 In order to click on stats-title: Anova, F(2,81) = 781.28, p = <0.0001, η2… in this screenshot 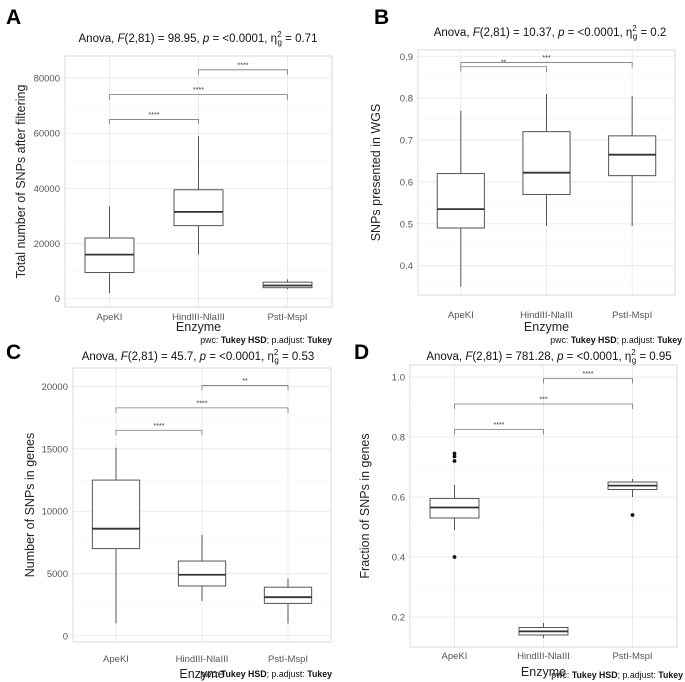, I will do `click(548, 356)`.